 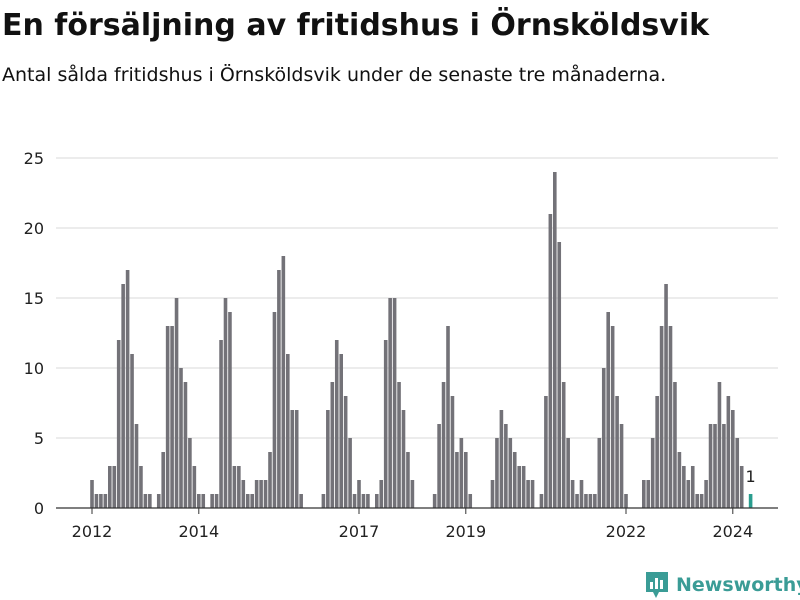 I want to click on x-tick-label: 2022, so click(x=626, y=531).